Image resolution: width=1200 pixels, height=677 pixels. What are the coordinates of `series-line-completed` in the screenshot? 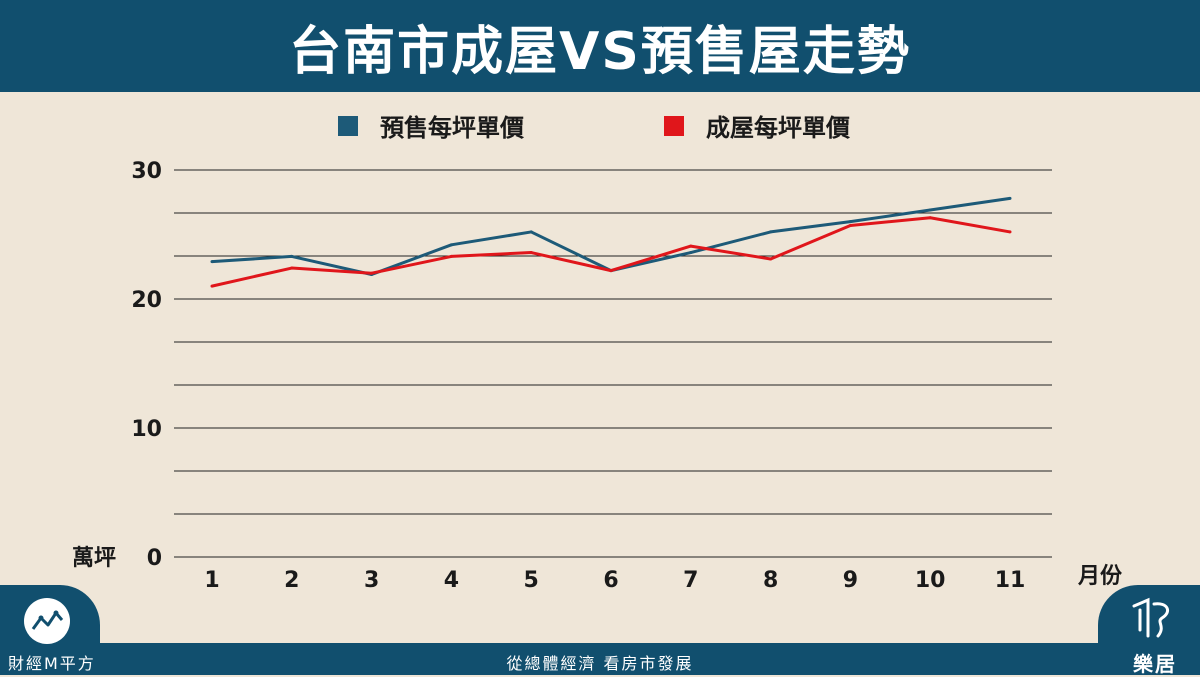 It's located at (611, 252).